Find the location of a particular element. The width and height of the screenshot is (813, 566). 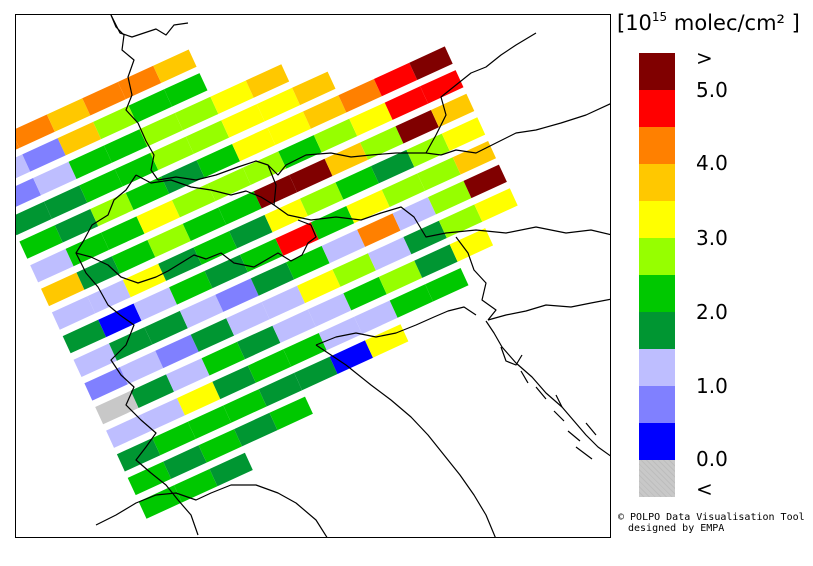

coast-adriatic-east is located at coordinates (547, 388).